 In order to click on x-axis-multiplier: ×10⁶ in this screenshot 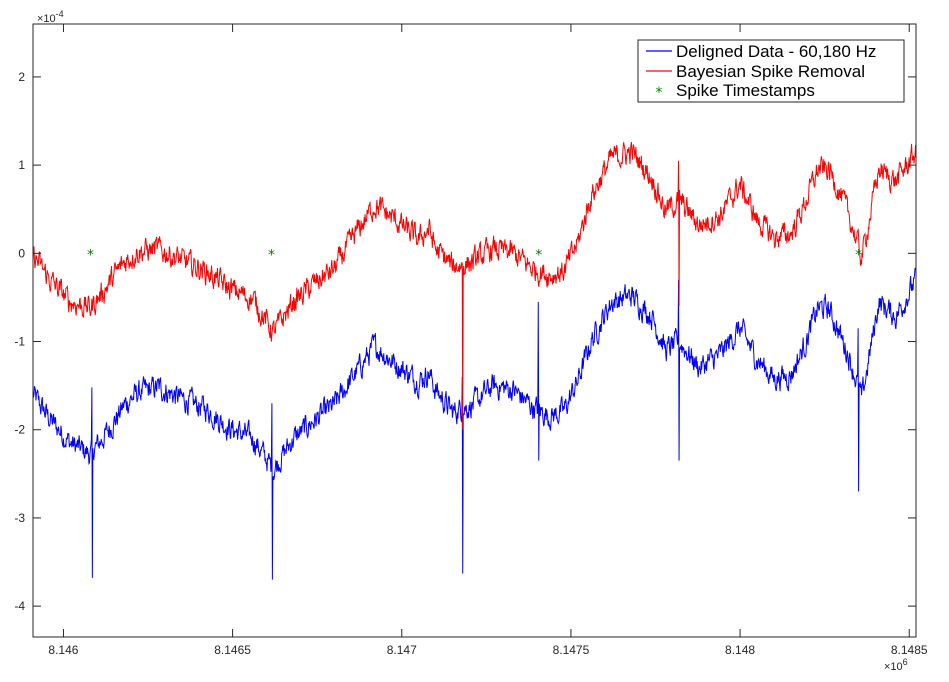, I will do `click(896, 665)`.